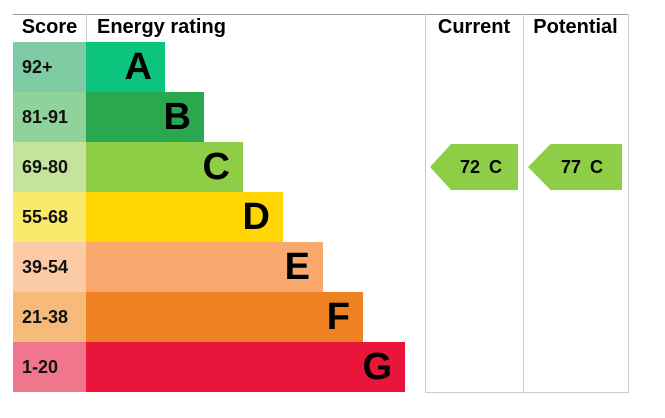  Describe the element at coordinates (527, 392) in the screenshot. I see `bottom-border-line` at that location.